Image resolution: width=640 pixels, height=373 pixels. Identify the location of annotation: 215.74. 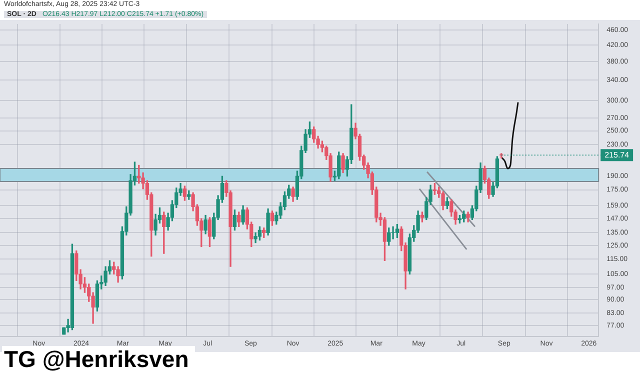
(617, 155).